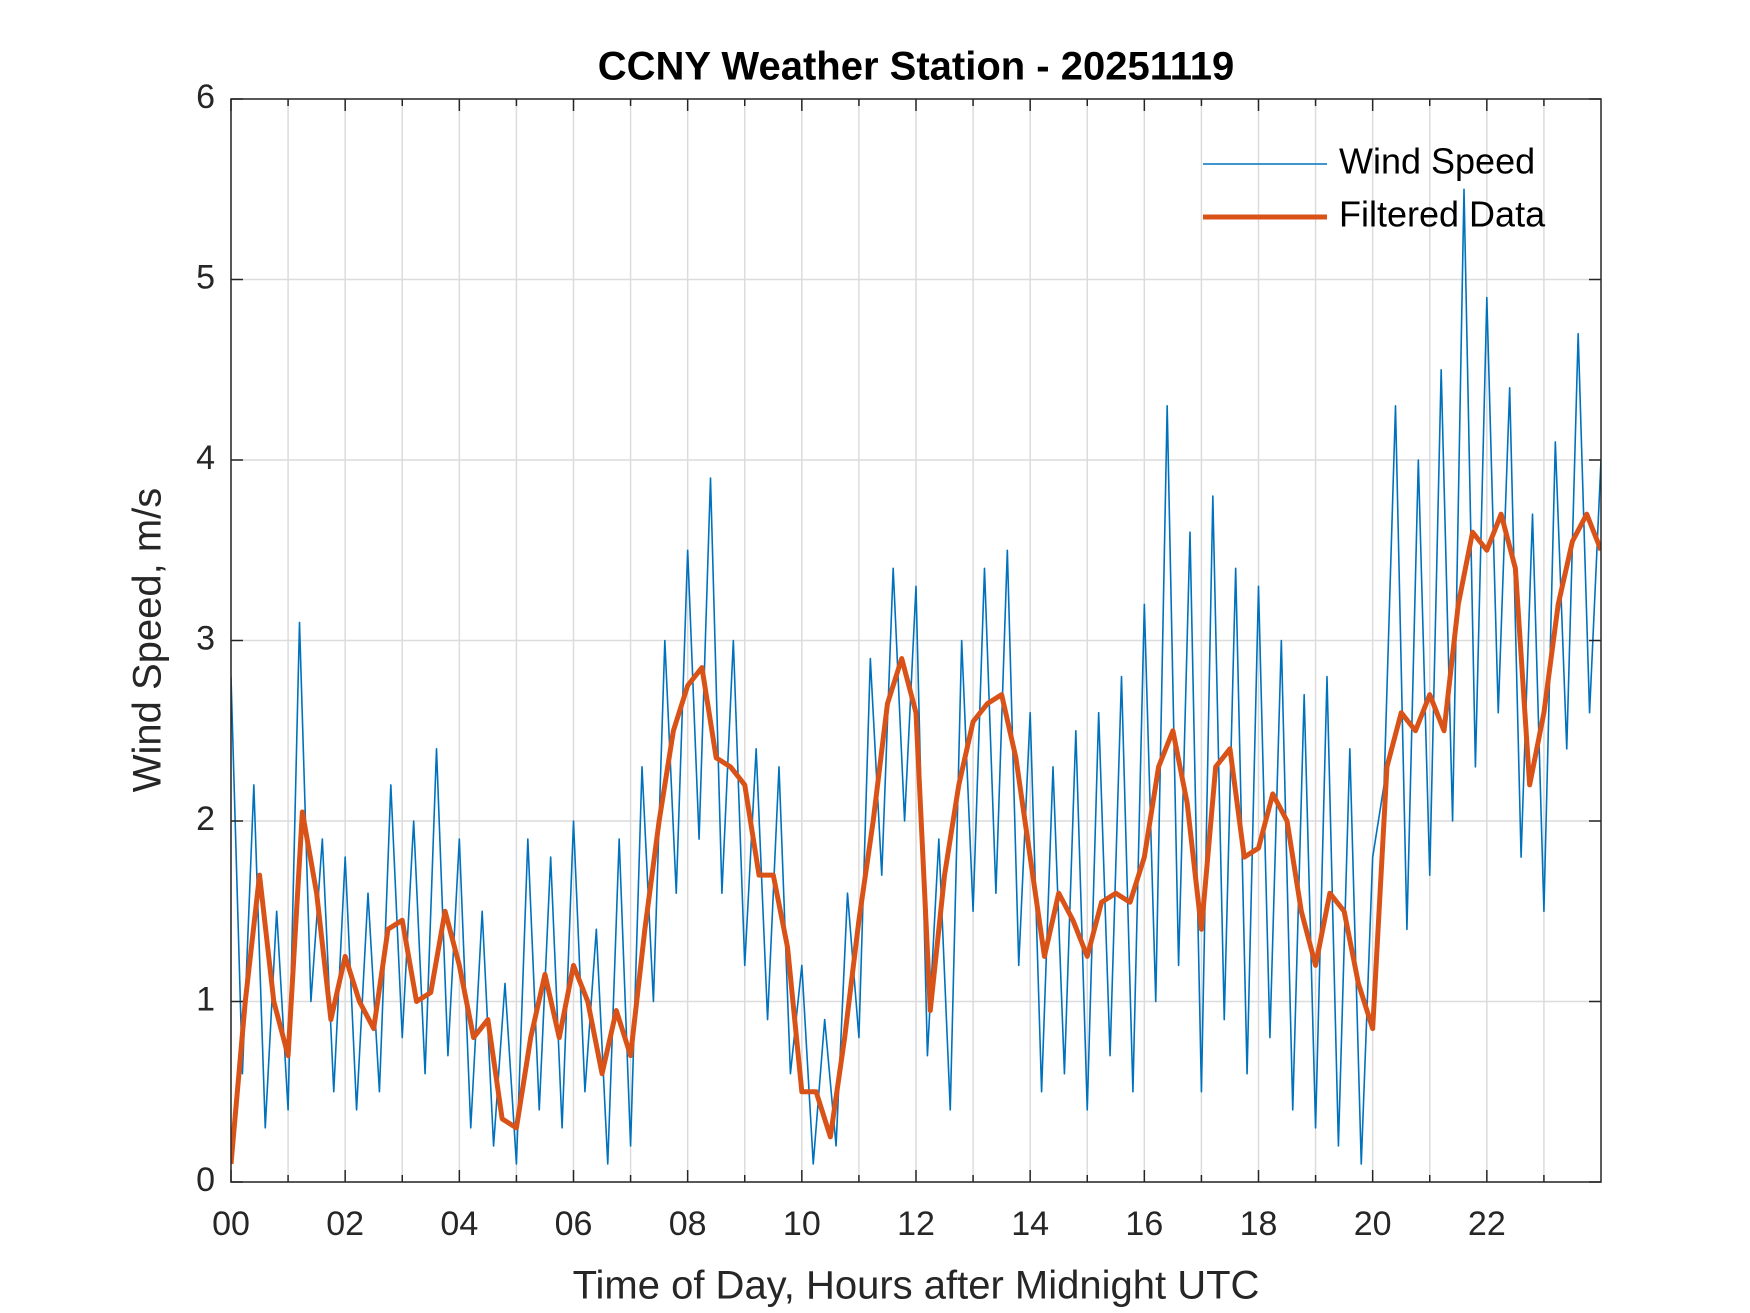  What do you see at coordinates (574, 1224) in the screenshot?
I see `x-tick-label: 06` at bounding box center [574, 1224].